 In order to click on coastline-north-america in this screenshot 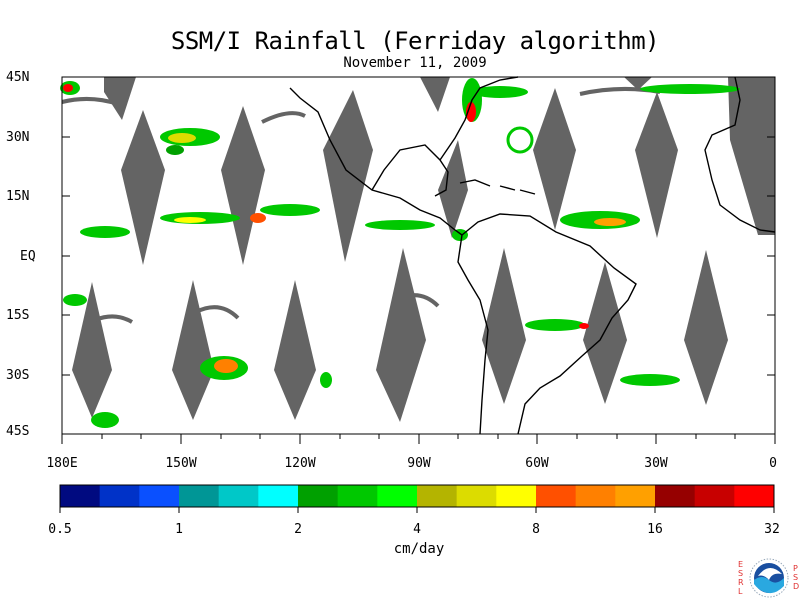, I will do `click(404, 156)`.